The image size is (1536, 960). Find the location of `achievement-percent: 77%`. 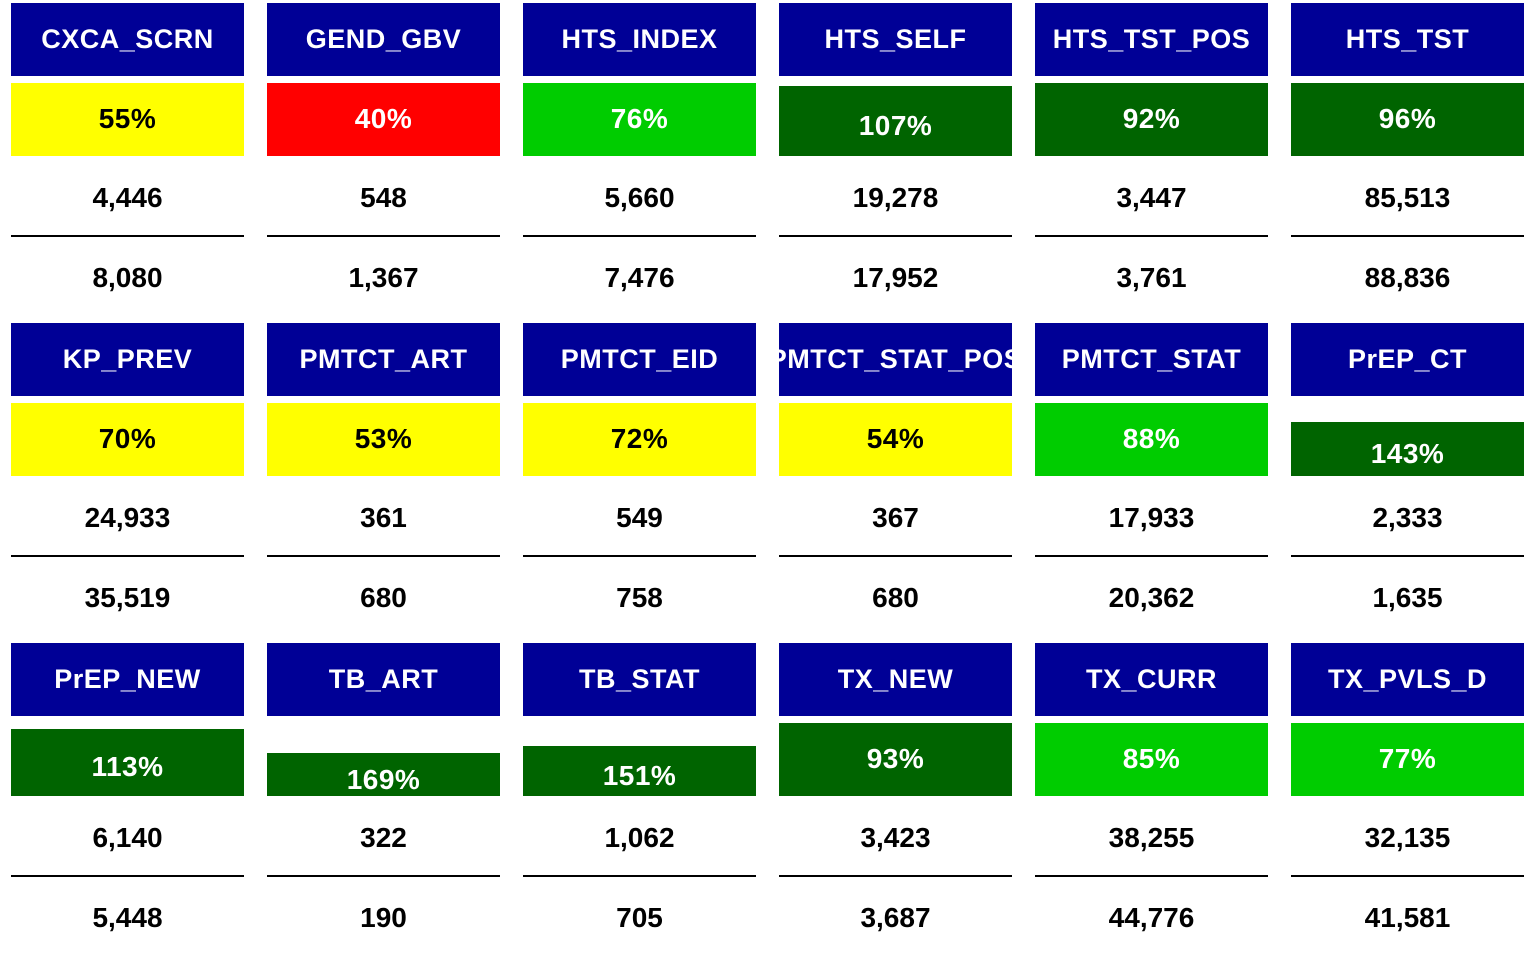

achievement-percent: 77% is located at coordinates (1407, 758).